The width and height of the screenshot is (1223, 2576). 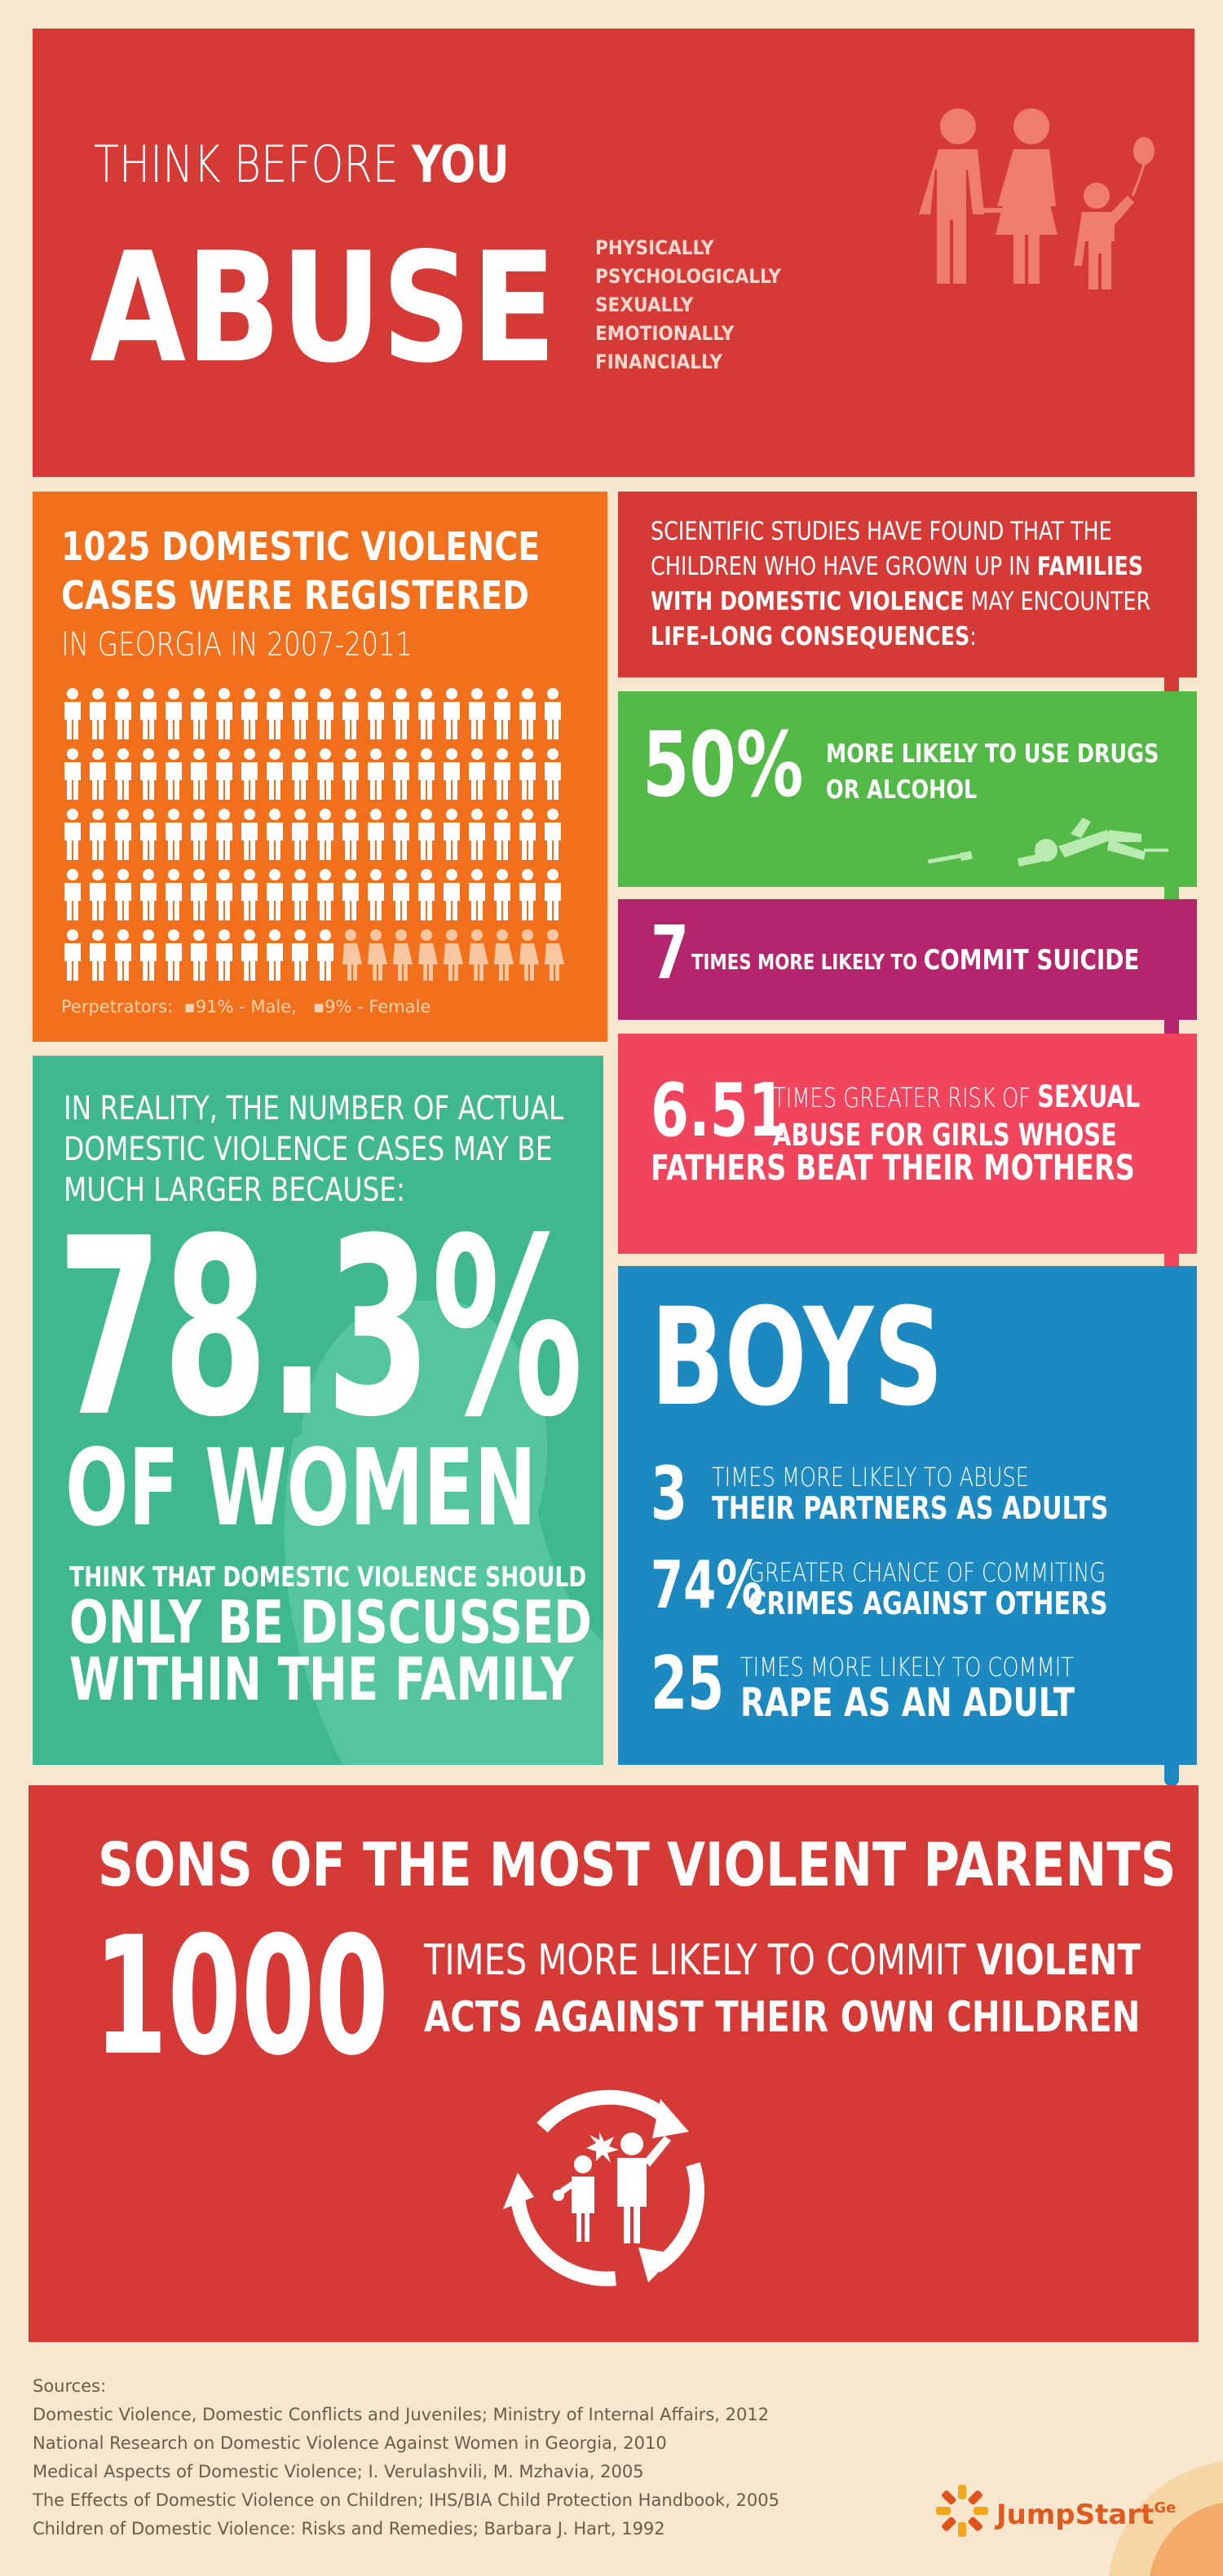 What do you see at coordinates (1165, 2507) in the screenshot?
I see `brand-suffix: Ge` at bounding box center [1165, 2507].